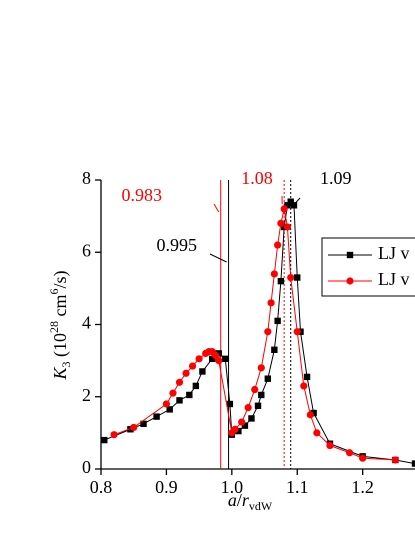 This screenshot has height=537, width=415. What do you see at coordinates (54, 327) in the screenshot?
I see `y-label-part: 28` at bounding box center [54, 327].